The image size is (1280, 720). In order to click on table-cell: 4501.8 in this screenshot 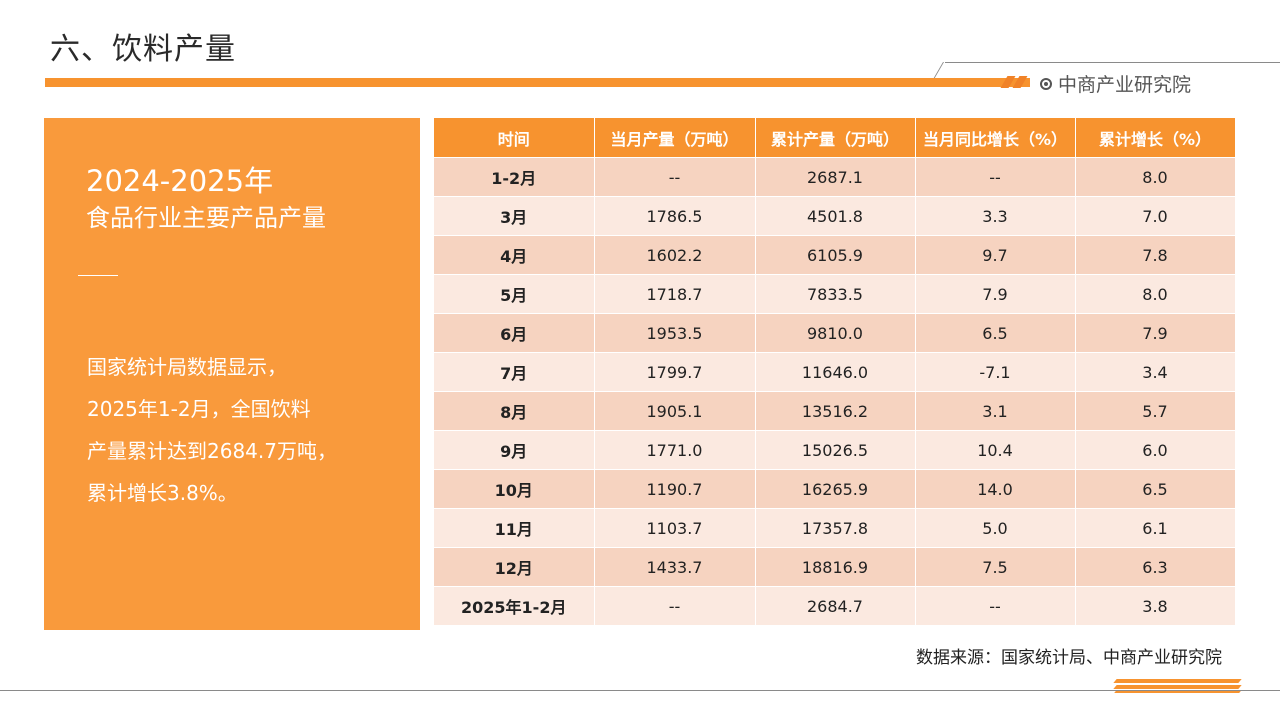, I will do `click(835, 216)`.